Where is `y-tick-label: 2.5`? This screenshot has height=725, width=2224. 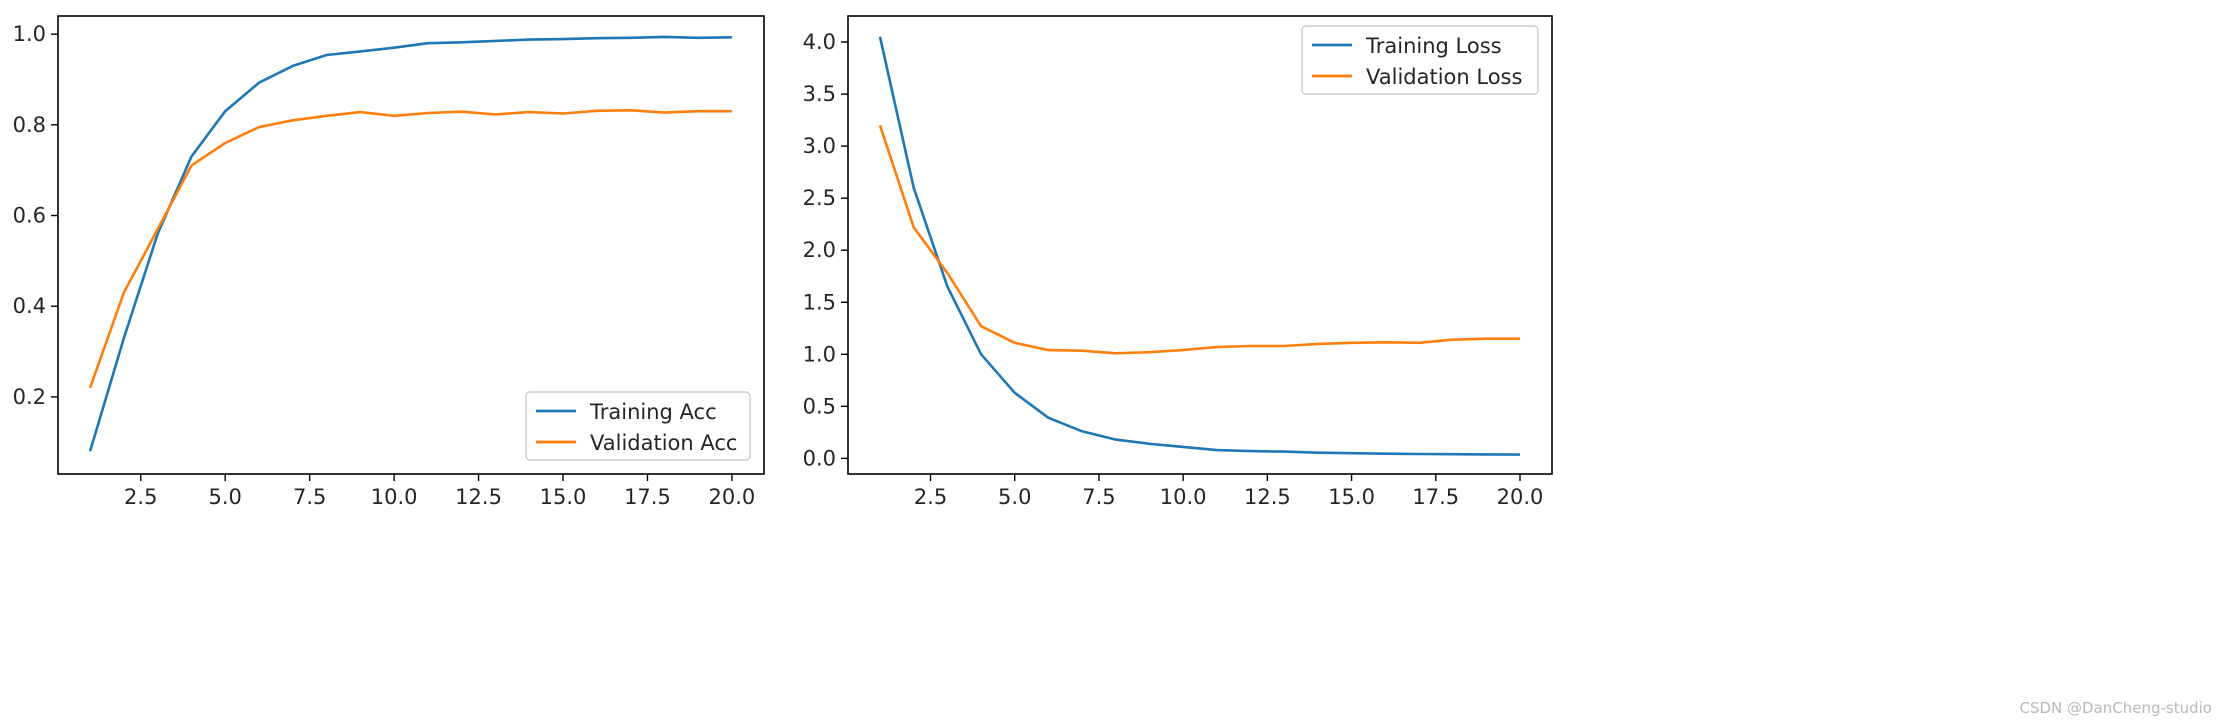 y-tick-label: 2.5 is located at coordinates (819, 198).